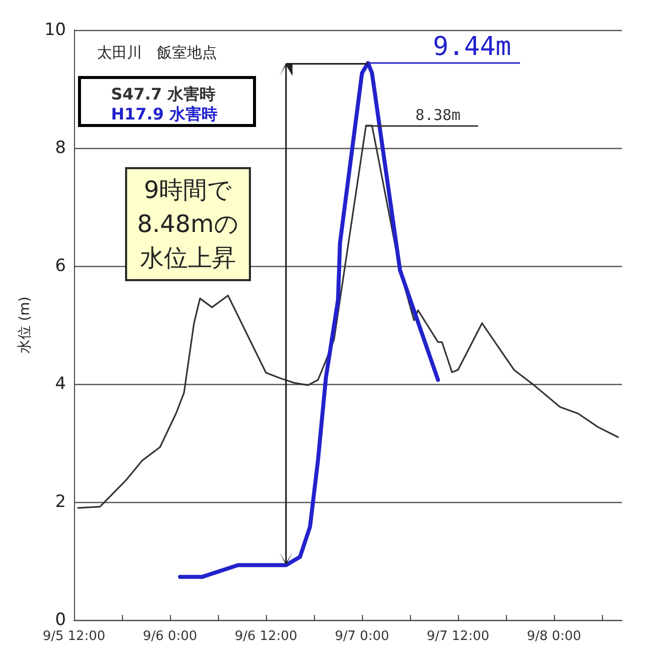  Describe the element at coordinates (25, 325) in the screenshot. I see `y-axis-title: 水位 (m)` at that location.